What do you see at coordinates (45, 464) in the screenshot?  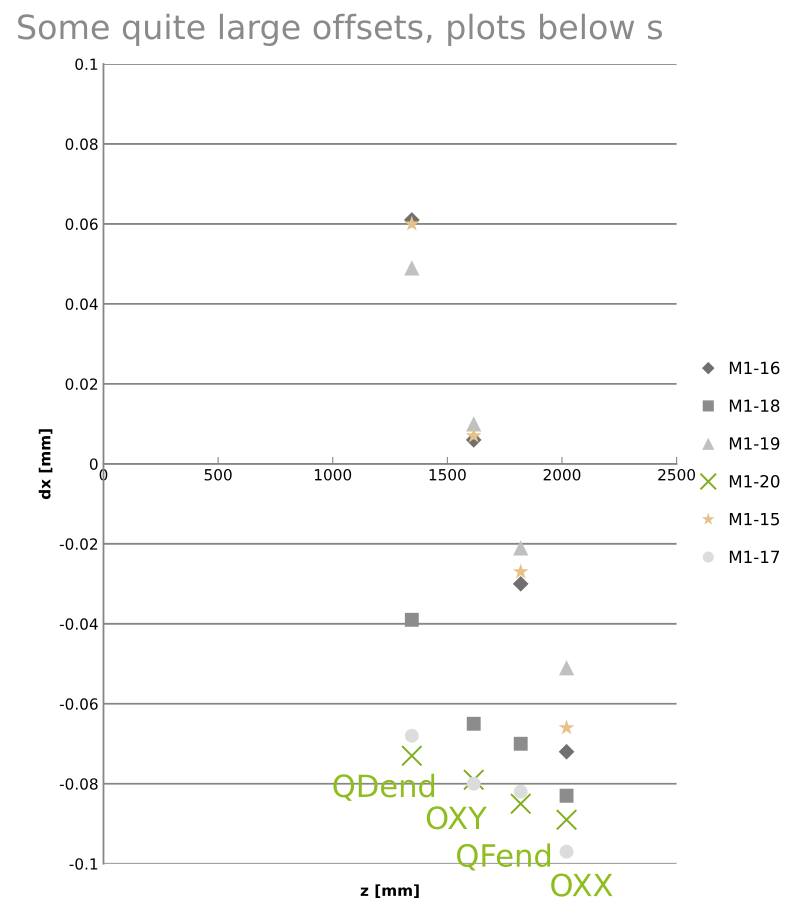 I see `y-axis-title: dx [mm]` at bounding box center [45, 464].